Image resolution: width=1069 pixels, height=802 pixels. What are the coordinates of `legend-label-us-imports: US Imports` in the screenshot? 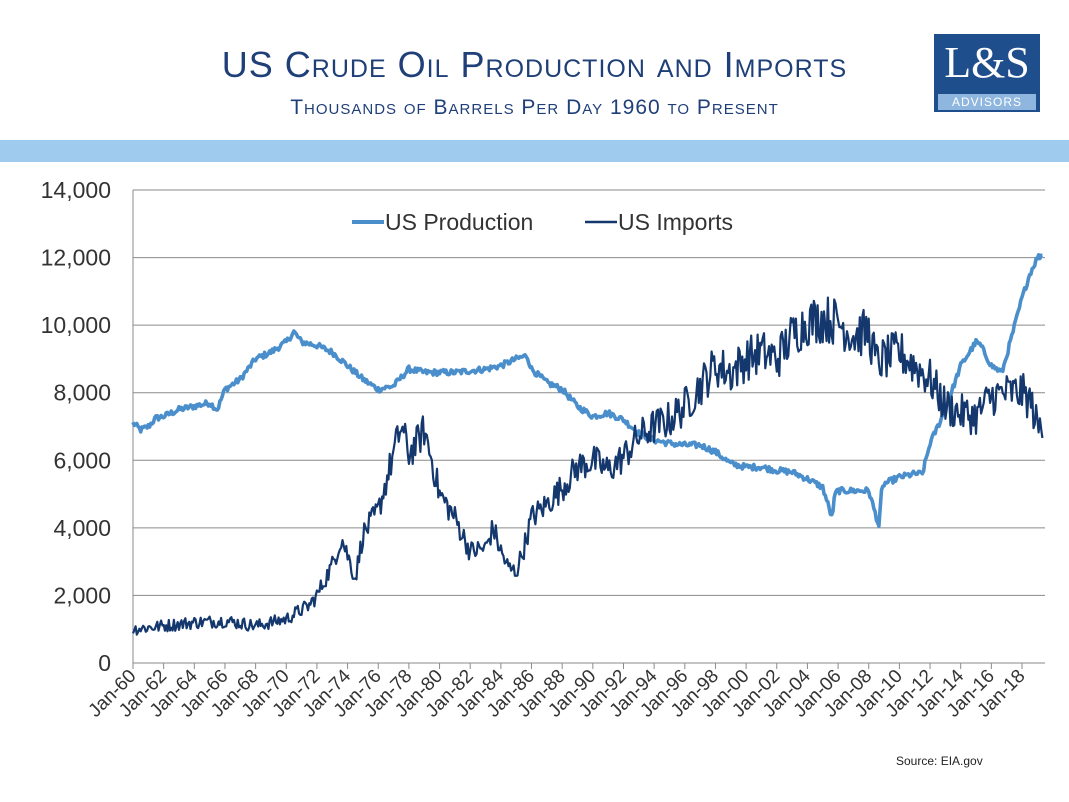 It's located at (675, 222).